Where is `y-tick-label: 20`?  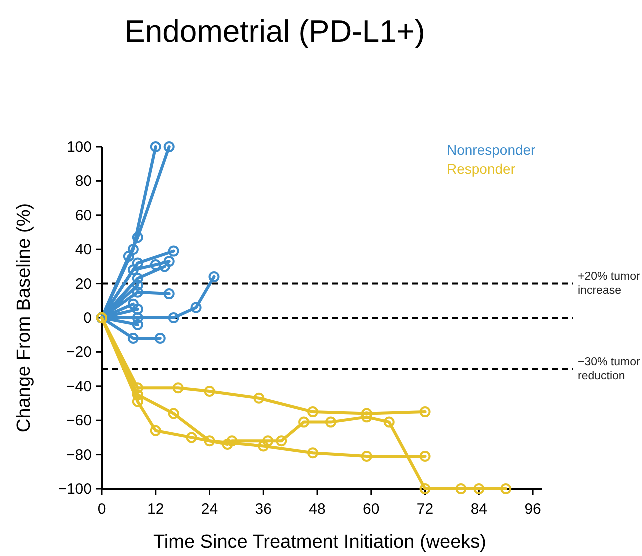
y-tick-label: 20 is located at coordinates (83, 284).